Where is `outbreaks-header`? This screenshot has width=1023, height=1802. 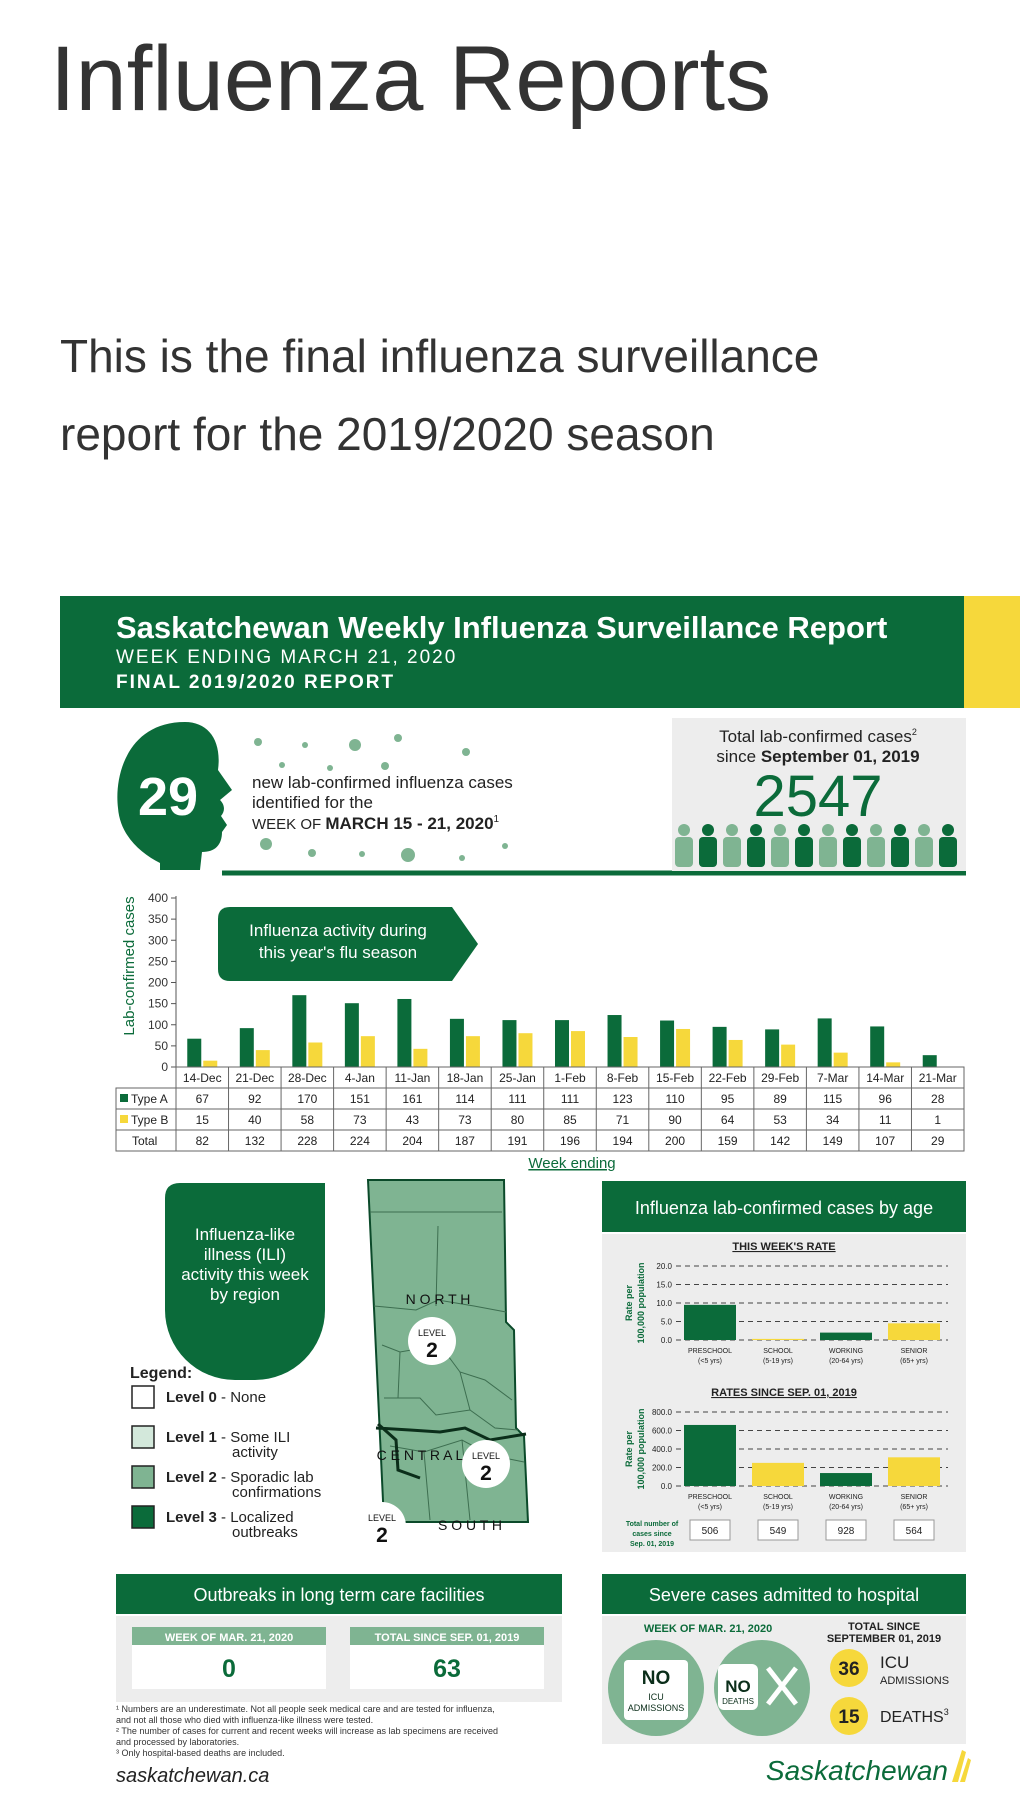 outbreaks-header is located at coordinates (339, 1594).